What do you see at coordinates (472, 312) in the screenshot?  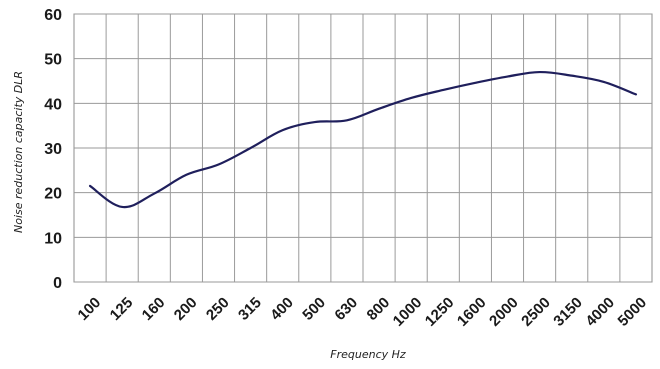 I see `x-tick-label: 1600` at bounding box center [472, 312].